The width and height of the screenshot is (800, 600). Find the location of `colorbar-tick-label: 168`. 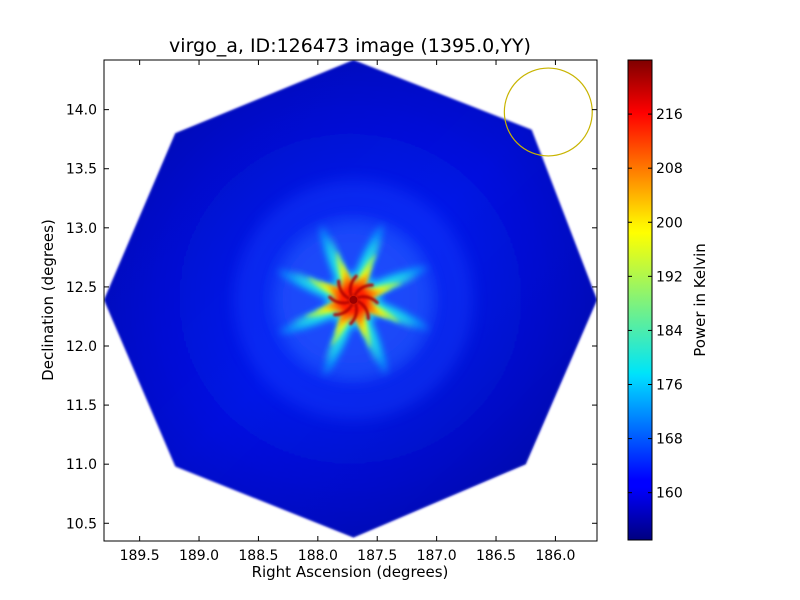

colorbar-tick-label: 168 is located at coordinates (669, 440).